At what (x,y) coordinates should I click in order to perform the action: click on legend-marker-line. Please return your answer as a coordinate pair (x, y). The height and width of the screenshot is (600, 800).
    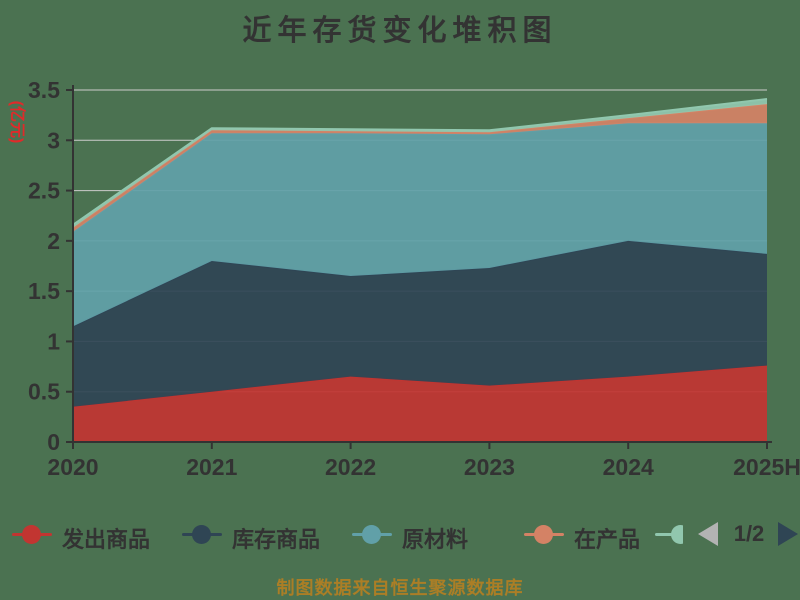
    Looking at the image, I should click on (666, 534).